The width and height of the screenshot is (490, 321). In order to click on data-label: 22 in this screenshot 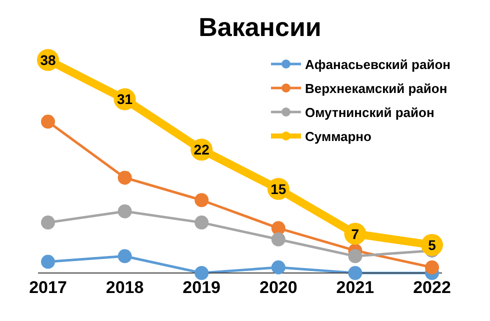, I will do `click(202, 150)`.